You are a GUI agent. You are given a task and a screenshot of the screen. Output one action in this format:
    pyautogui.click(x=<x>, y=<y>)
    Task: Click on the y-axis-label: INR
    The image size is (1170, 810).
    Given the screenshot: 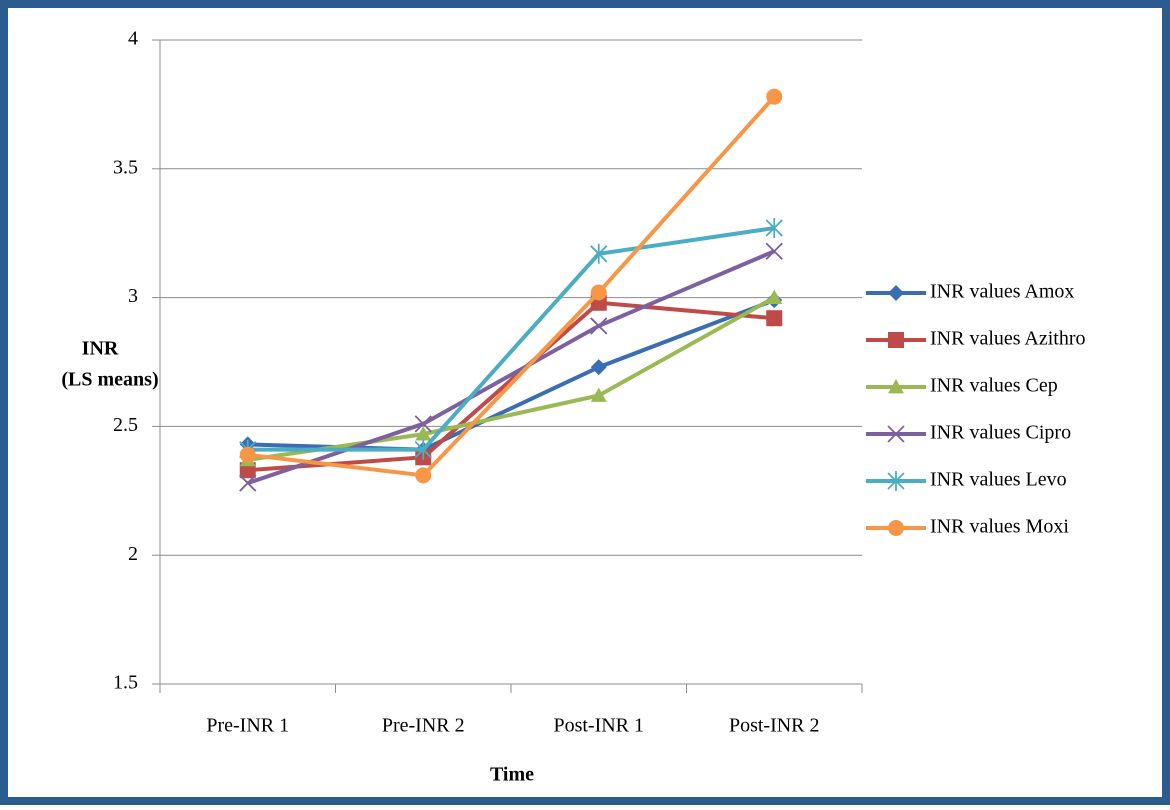 What is the action you would take?
    pyautogui.click(x=100, y=349)
    